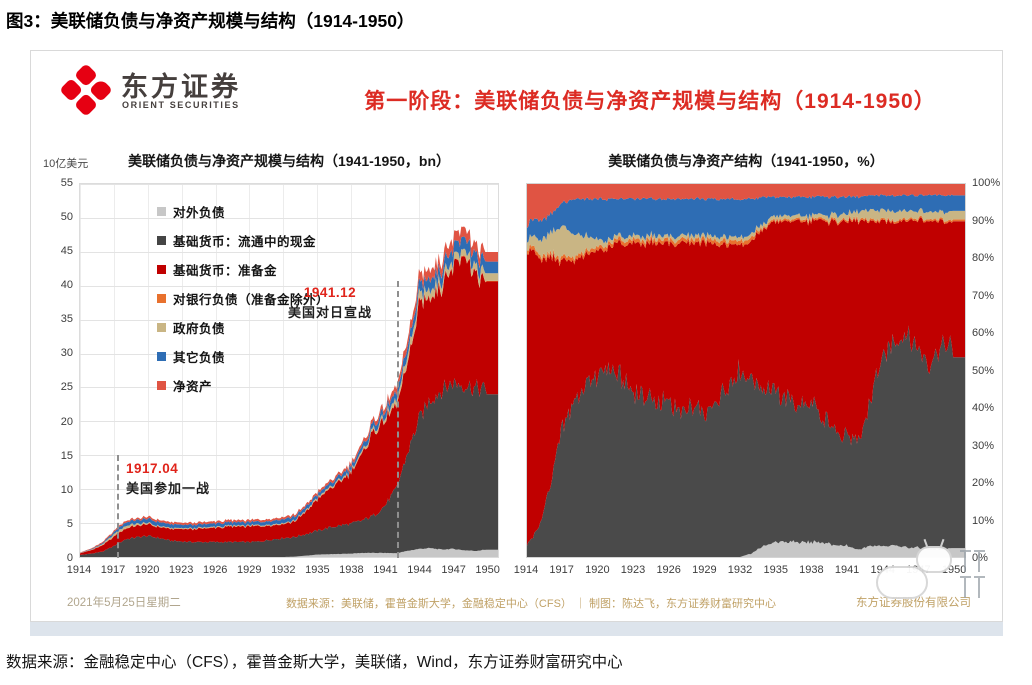  What do you see at coordinates (86, 90) in the screenshot?
I see `orient-securities-logo-icon` at bounding box center [86, 90].